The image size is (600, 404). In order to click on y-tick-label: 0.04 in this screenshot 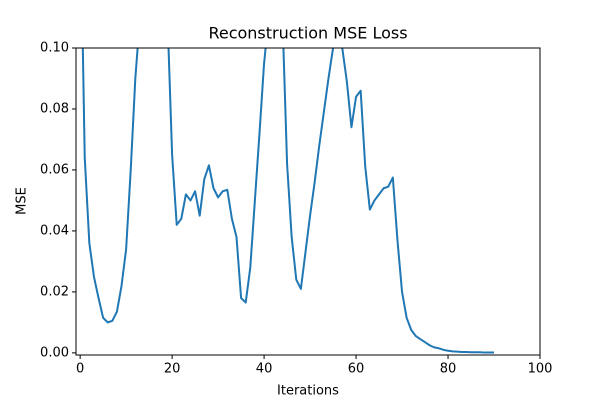, I will do `click(54, 230)`.